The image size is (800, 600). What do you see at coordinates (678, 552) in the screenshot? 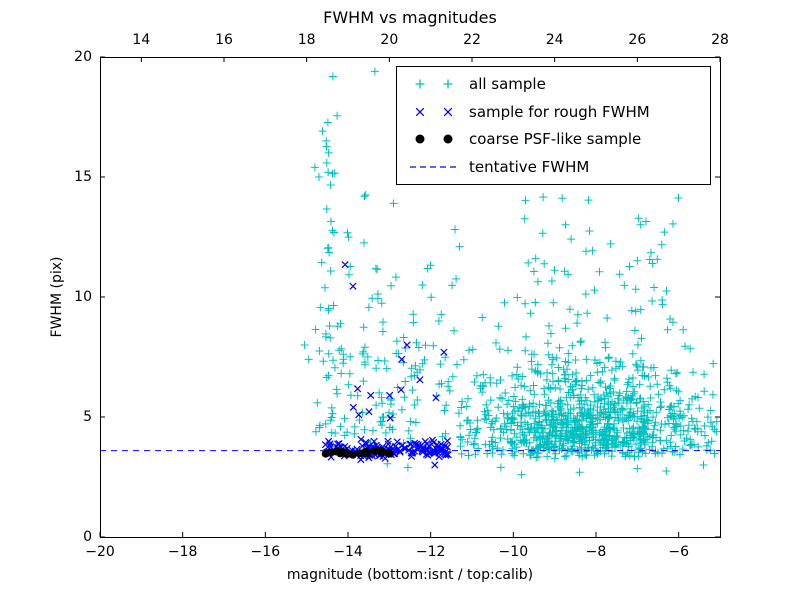
I see `x-bottom-tick-label: −6` at bounding box center [678, 552].